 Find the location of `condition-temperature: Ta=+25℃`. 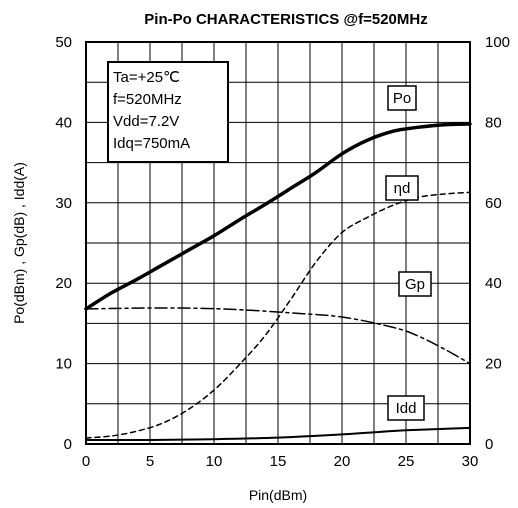

condition-temperature: Ta=+25℃ is located at coordinates (146, 77).